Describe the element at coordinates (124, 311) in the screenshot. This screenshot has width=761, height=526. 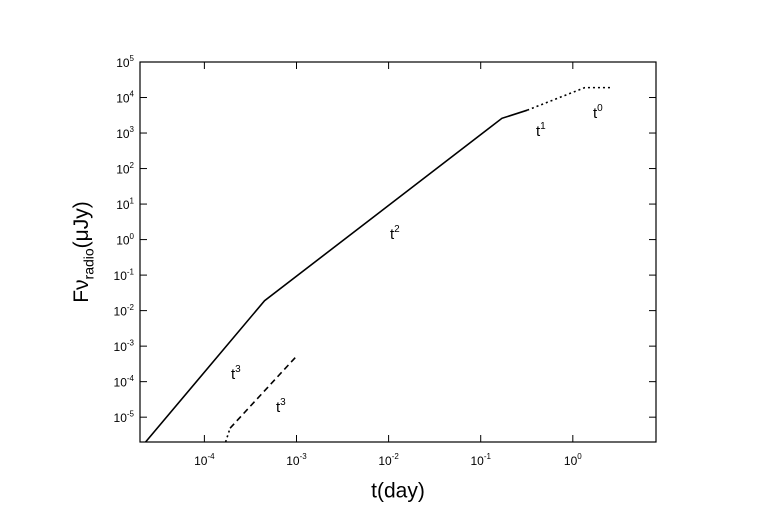
I see `y-tick-label: 10-2​` at that location.